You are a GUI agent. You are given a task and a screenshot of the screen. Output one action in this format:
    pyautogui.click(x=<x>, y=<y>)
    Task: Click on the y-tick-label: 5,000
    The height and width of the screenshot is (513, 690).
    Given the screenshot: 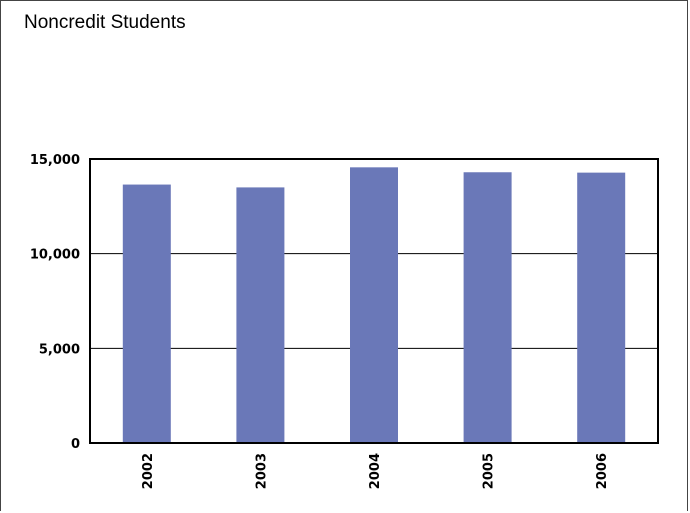 What is the action you would take?
    pyautogui.click(x=59, y=349)
    